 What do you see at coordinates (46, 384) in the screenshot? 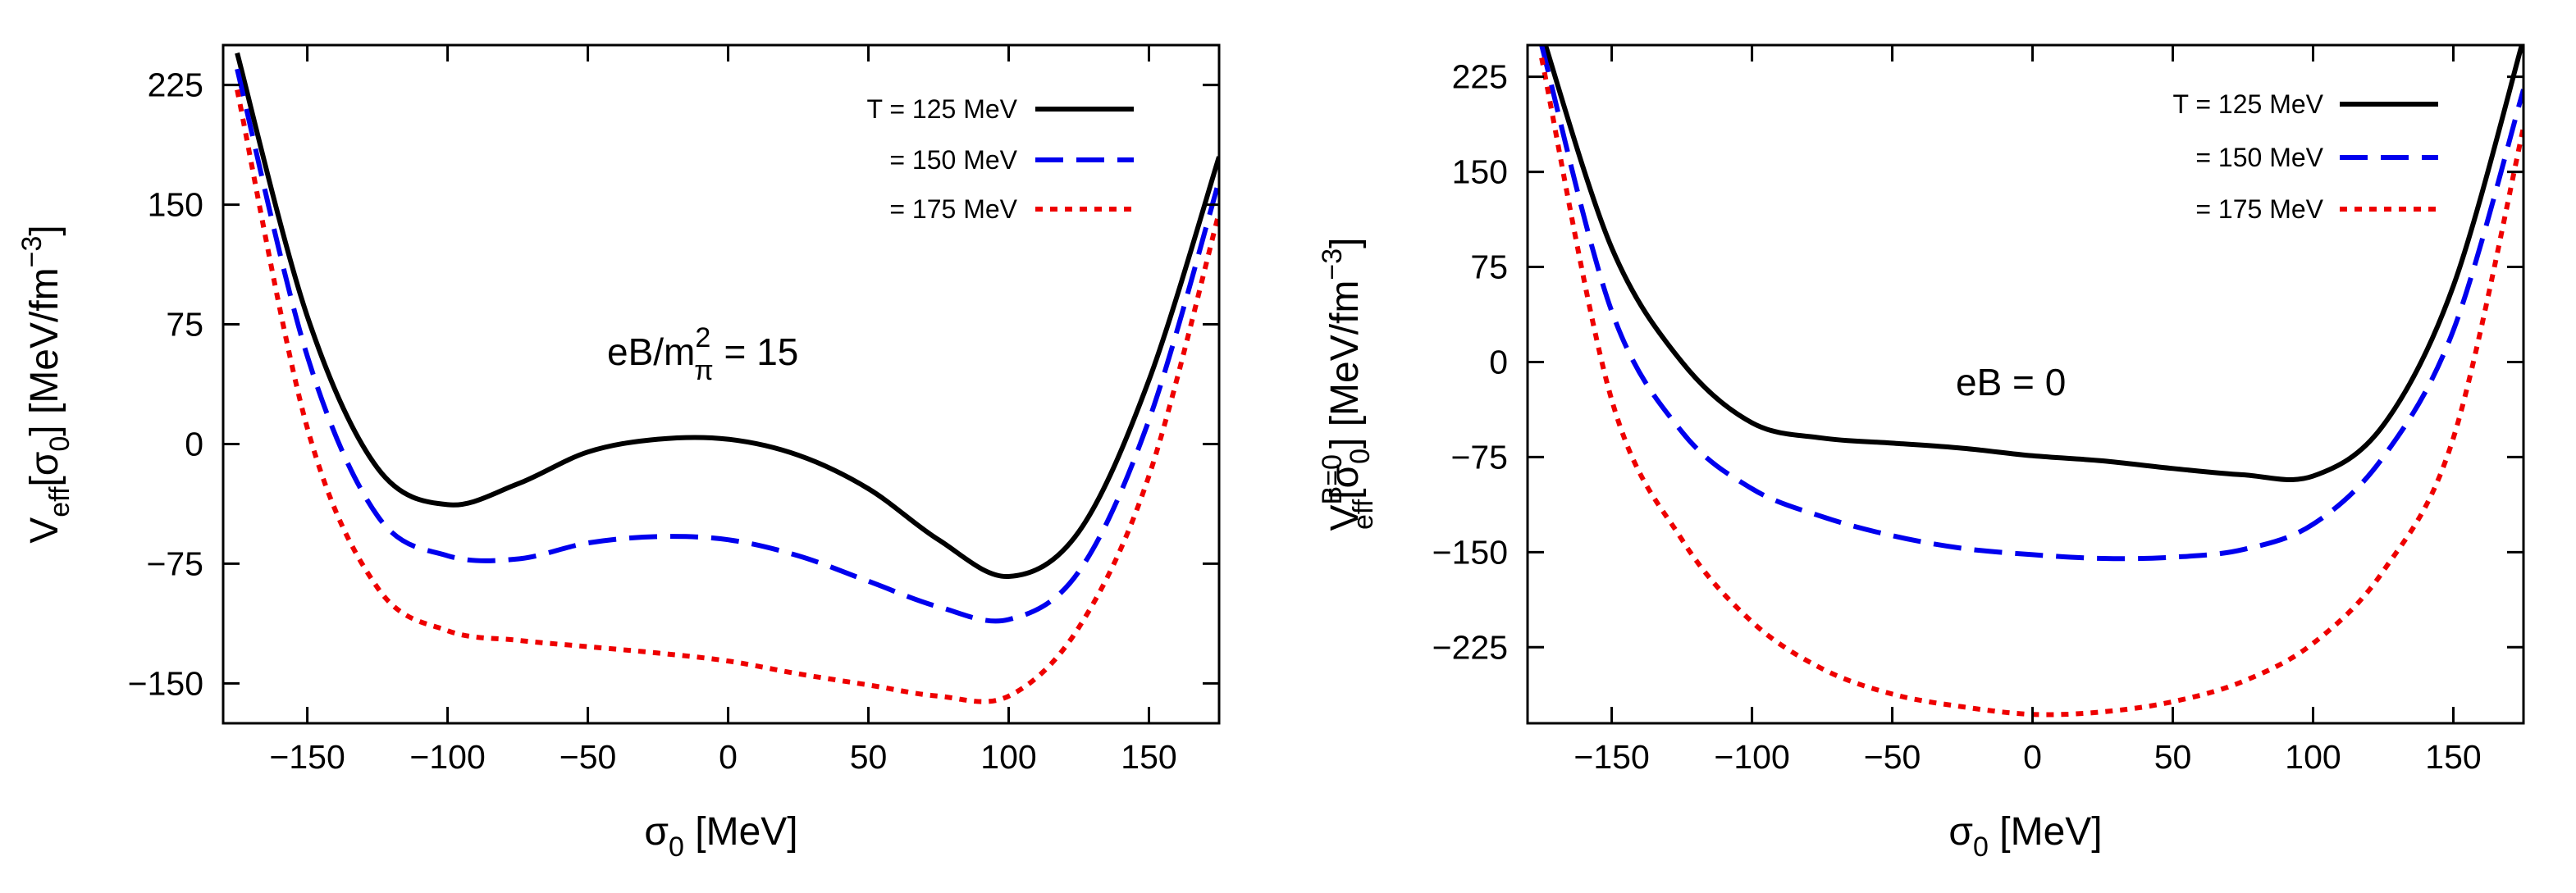
I see `y-axis-title: Veff[σ0] [MeV/fm−3]` at bounding box center [46, 384].